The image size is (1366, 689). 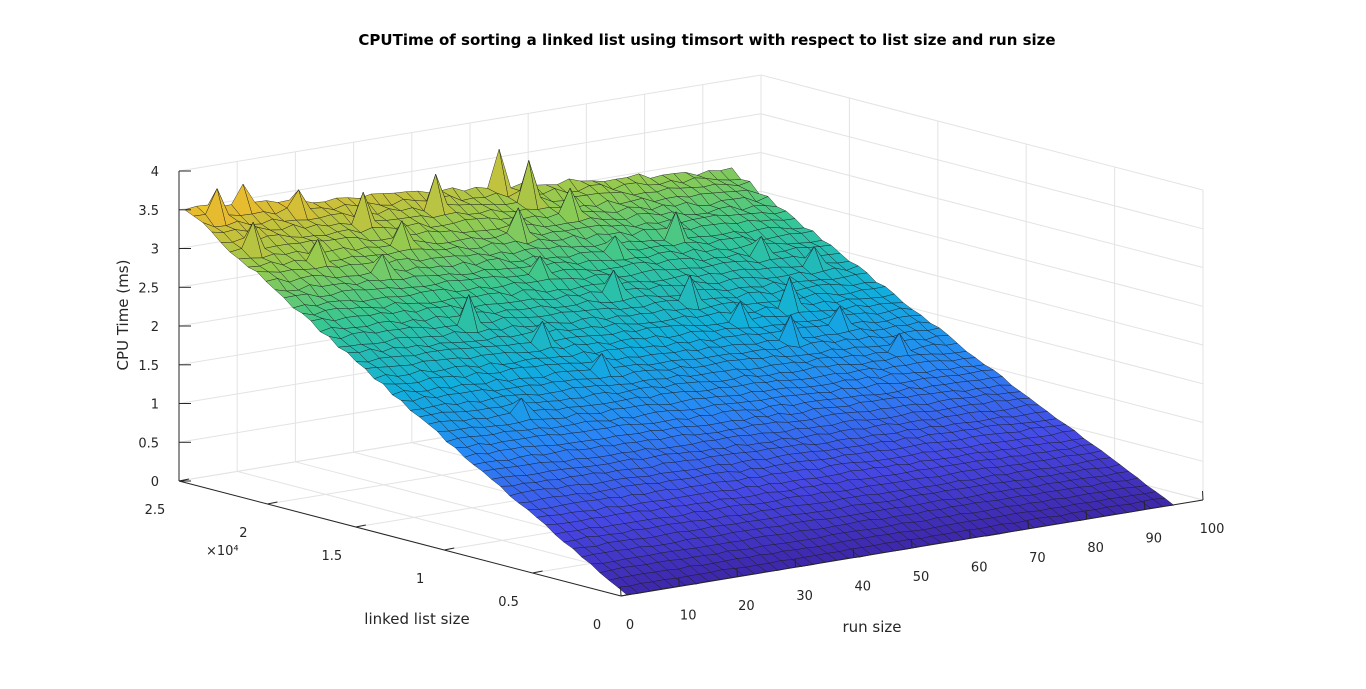 What do you see at coordinates (420, 579) in the screenshot?
I see `y-tick-label: 1` at bounding box center [420, 579].